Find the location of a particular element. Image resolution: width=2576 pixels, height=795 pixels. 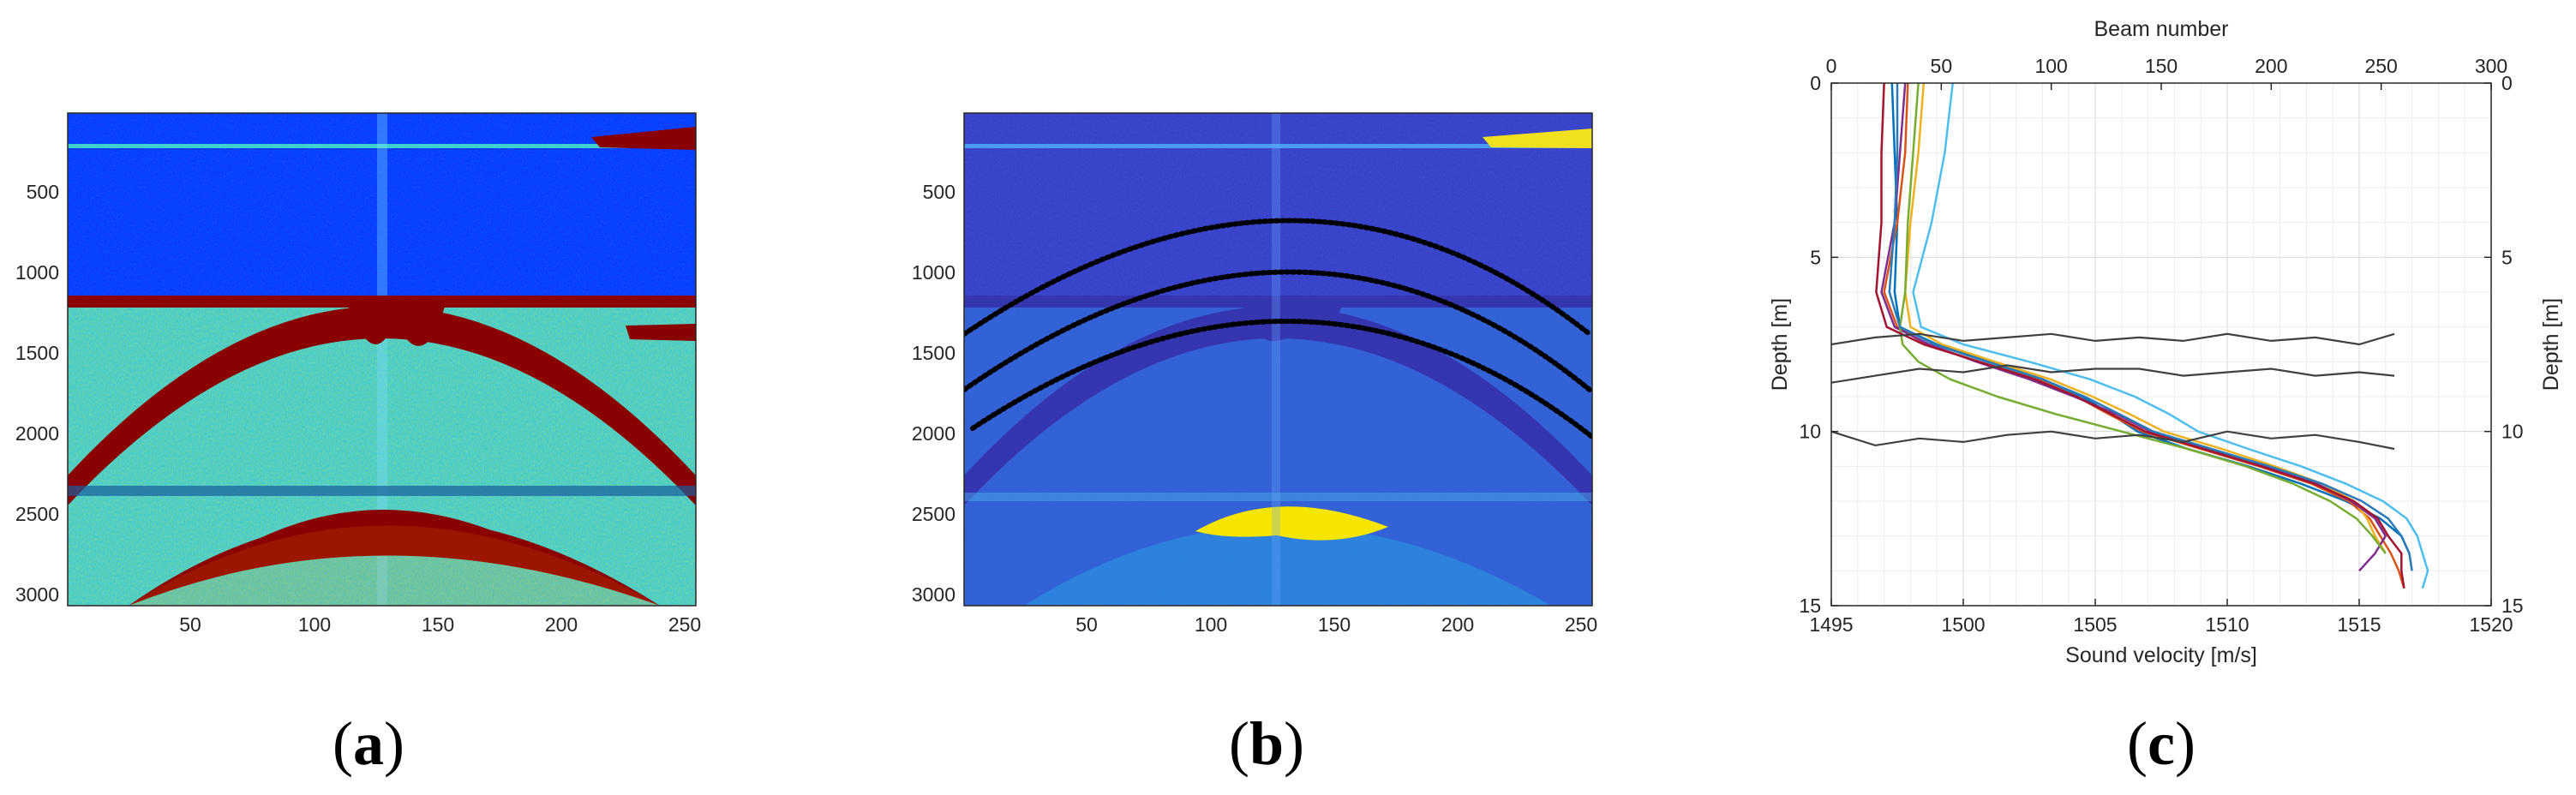

x-tick-label: 1510 is located at coordinates (2227, 624).